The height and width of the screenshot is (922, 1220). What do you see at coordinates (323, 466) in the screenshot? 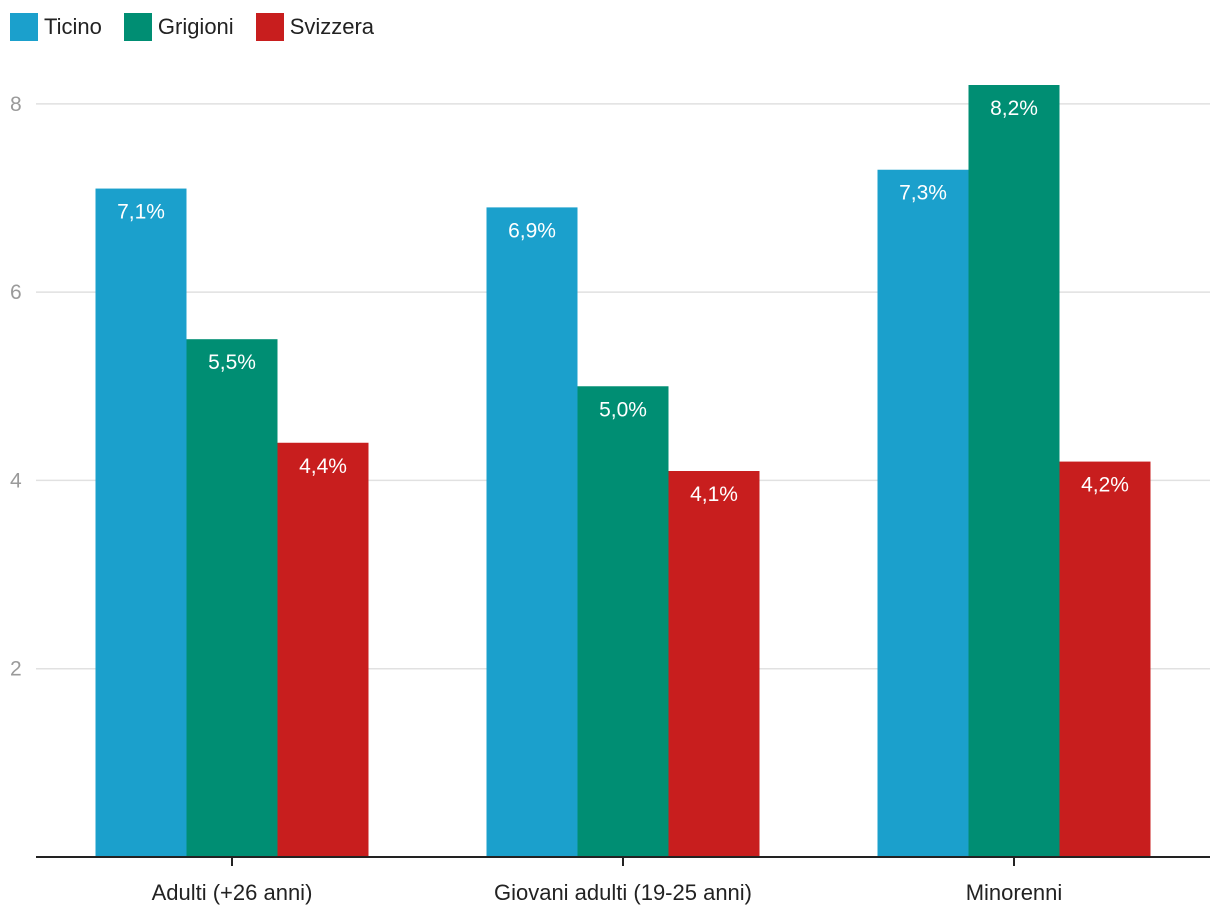
I see `data-label: 4,4%` at bounding box center [323, 466].